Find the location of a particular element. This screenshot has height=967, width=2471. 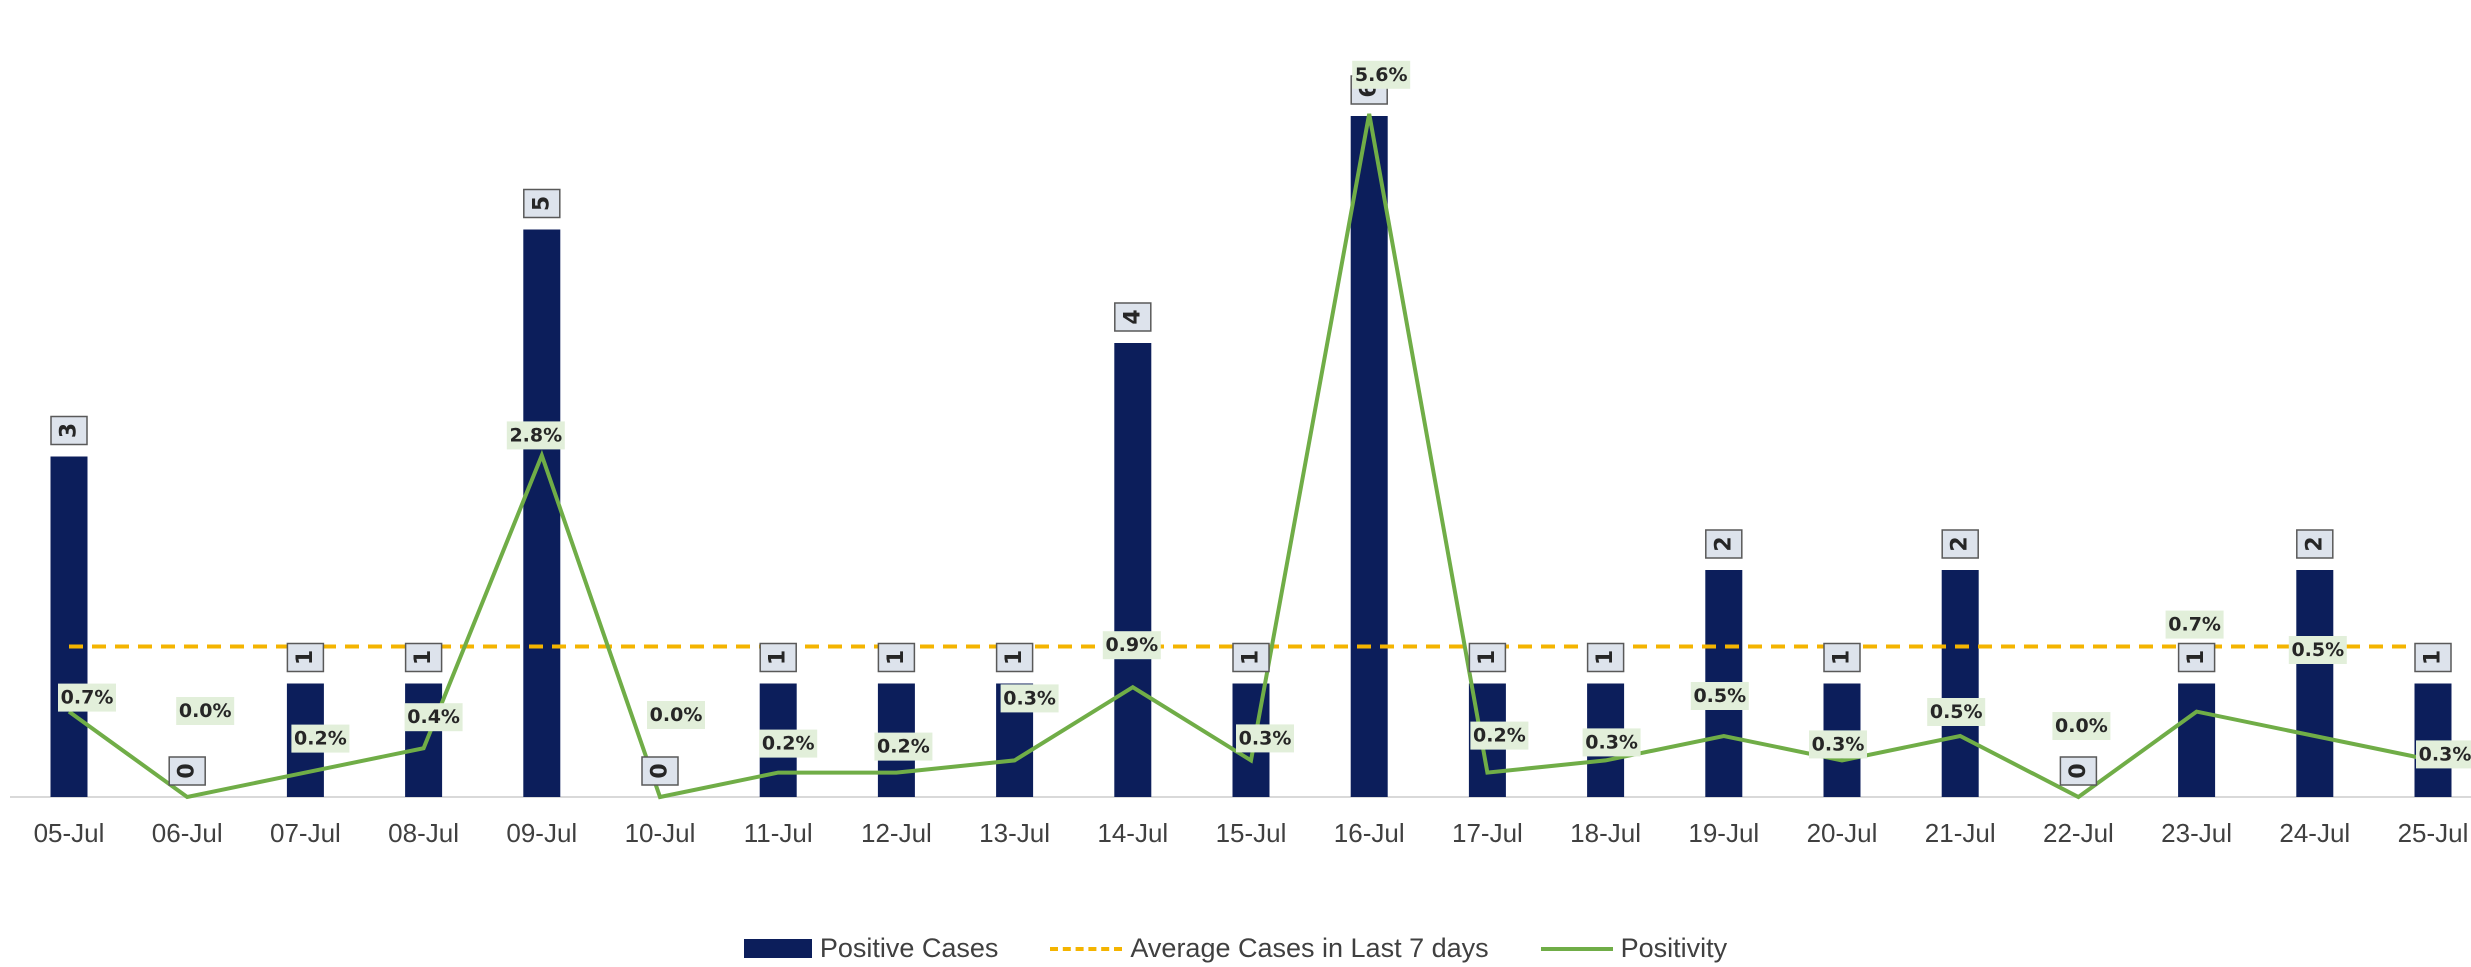

legend-item-positivity: Positivity is located at coordinates (1634, 948).